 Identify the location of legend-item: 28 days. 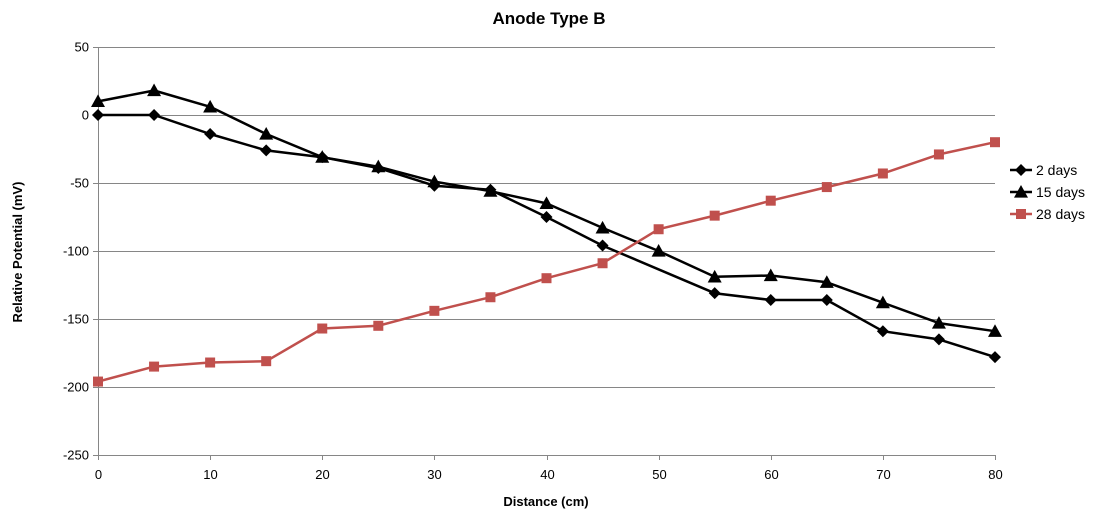
(1047, 214).